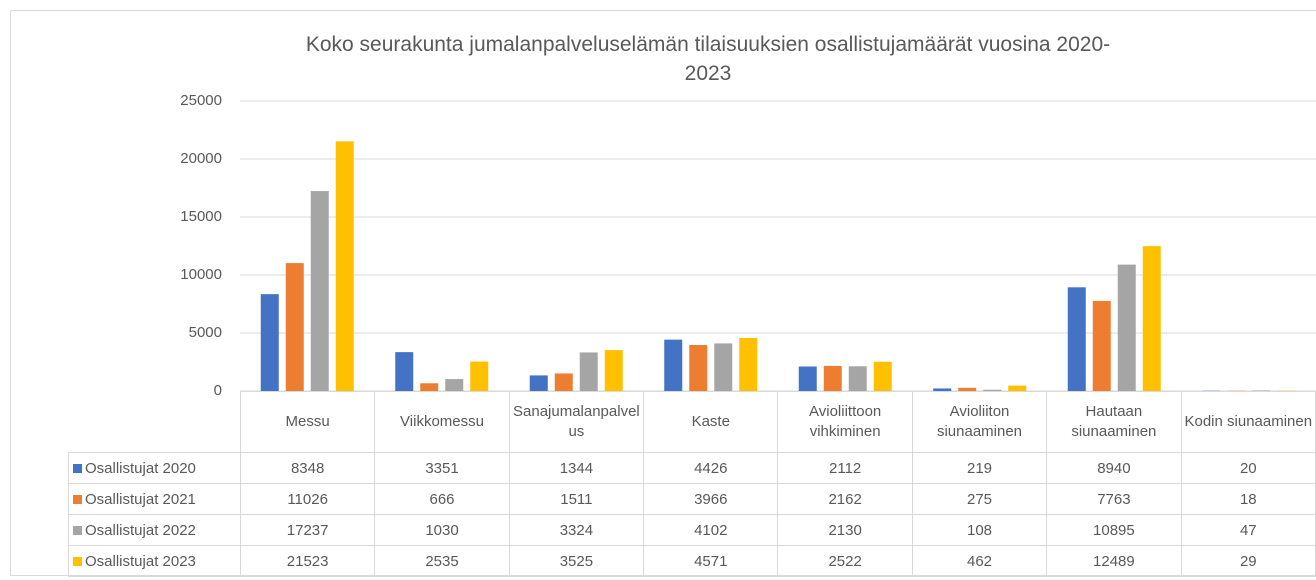 The image size is (1316, 580). I want to click on x-tick-label: Kaste, so click(711, 422).